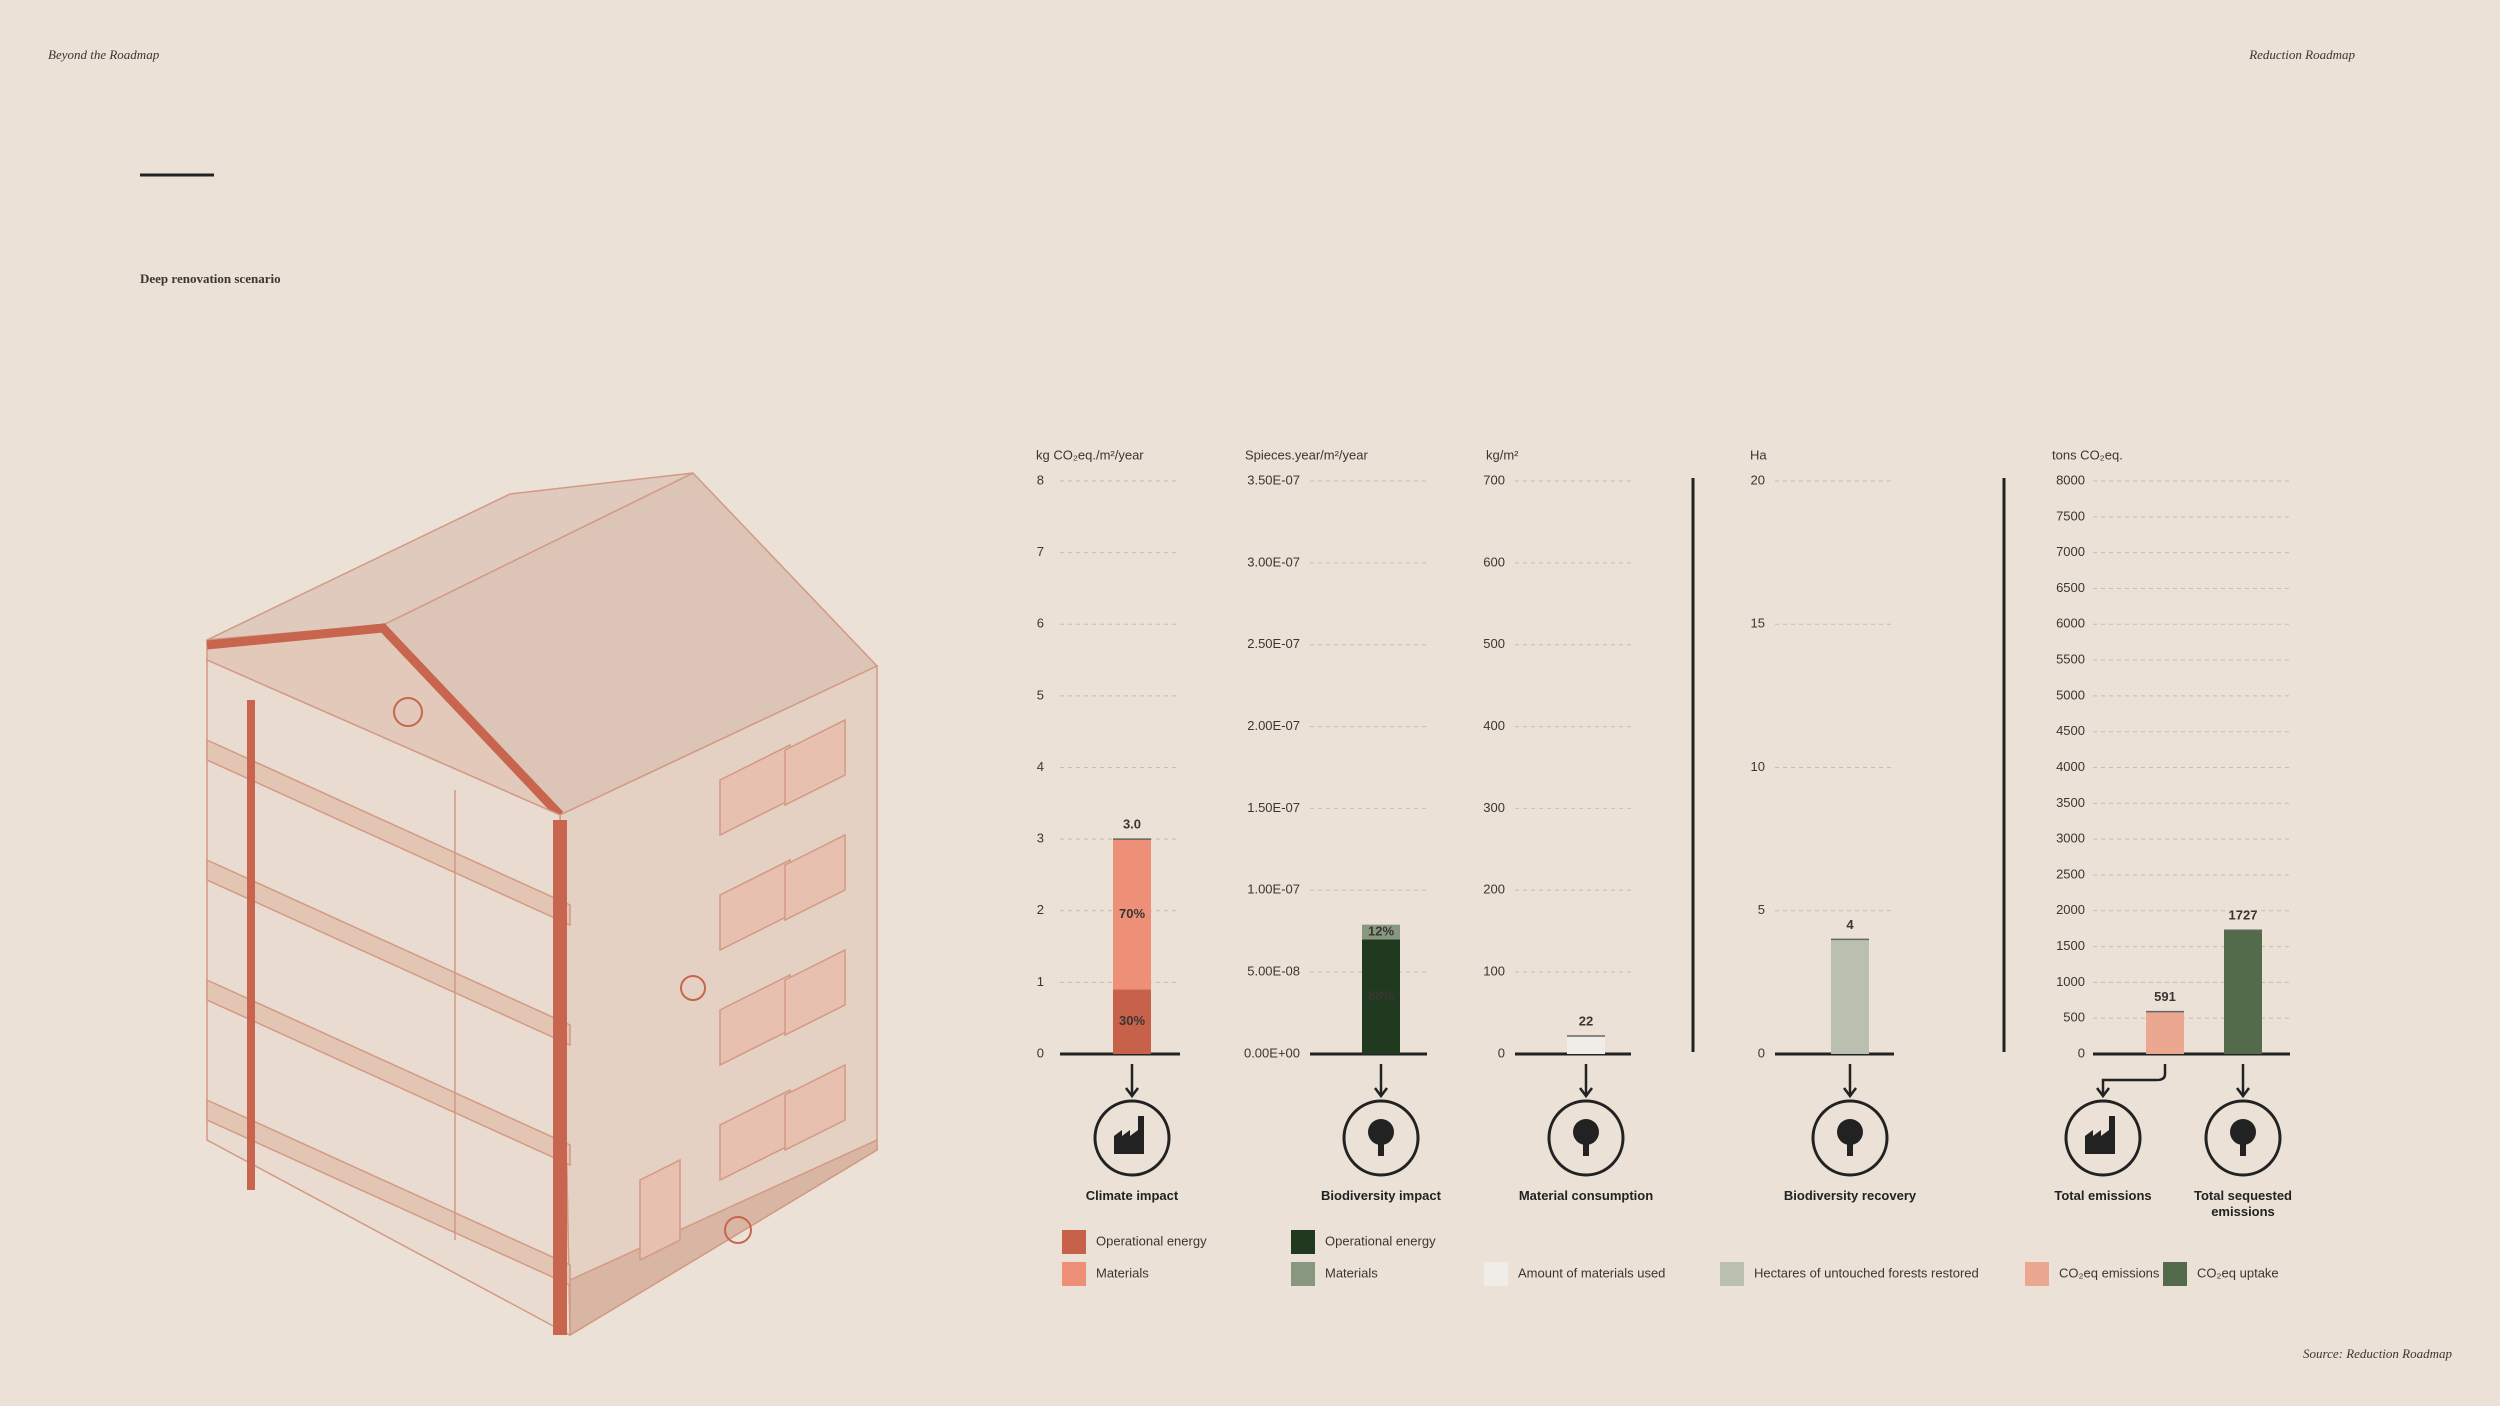 The width and height of the screenshot is (2500, 1406). I want to click on unit-label: kg CO₂eq./m²/year, so click(1090, 454).